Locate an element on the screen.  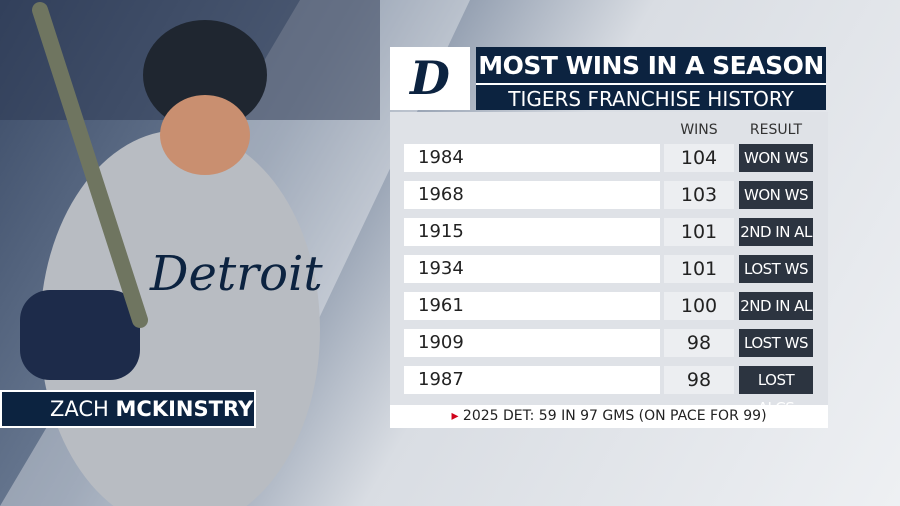
last-name: MCKINSTRY is located at coordinates (184, 409).